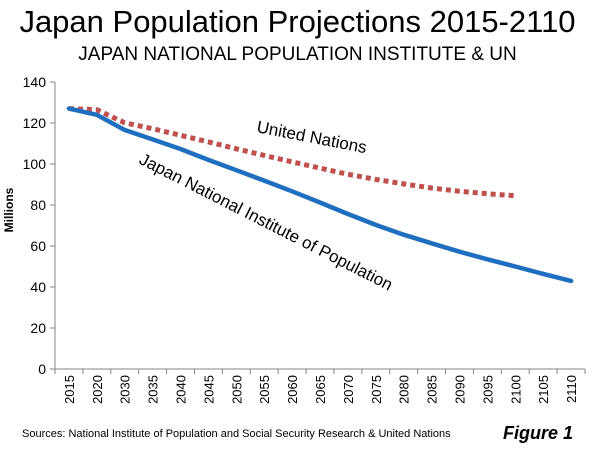 The width and height of the screenshot is (595, 450). What do you see at coordinates (97, 389) in the screenshot?
I see `x-tick-label: 2020` at bounding box center [97, 389].